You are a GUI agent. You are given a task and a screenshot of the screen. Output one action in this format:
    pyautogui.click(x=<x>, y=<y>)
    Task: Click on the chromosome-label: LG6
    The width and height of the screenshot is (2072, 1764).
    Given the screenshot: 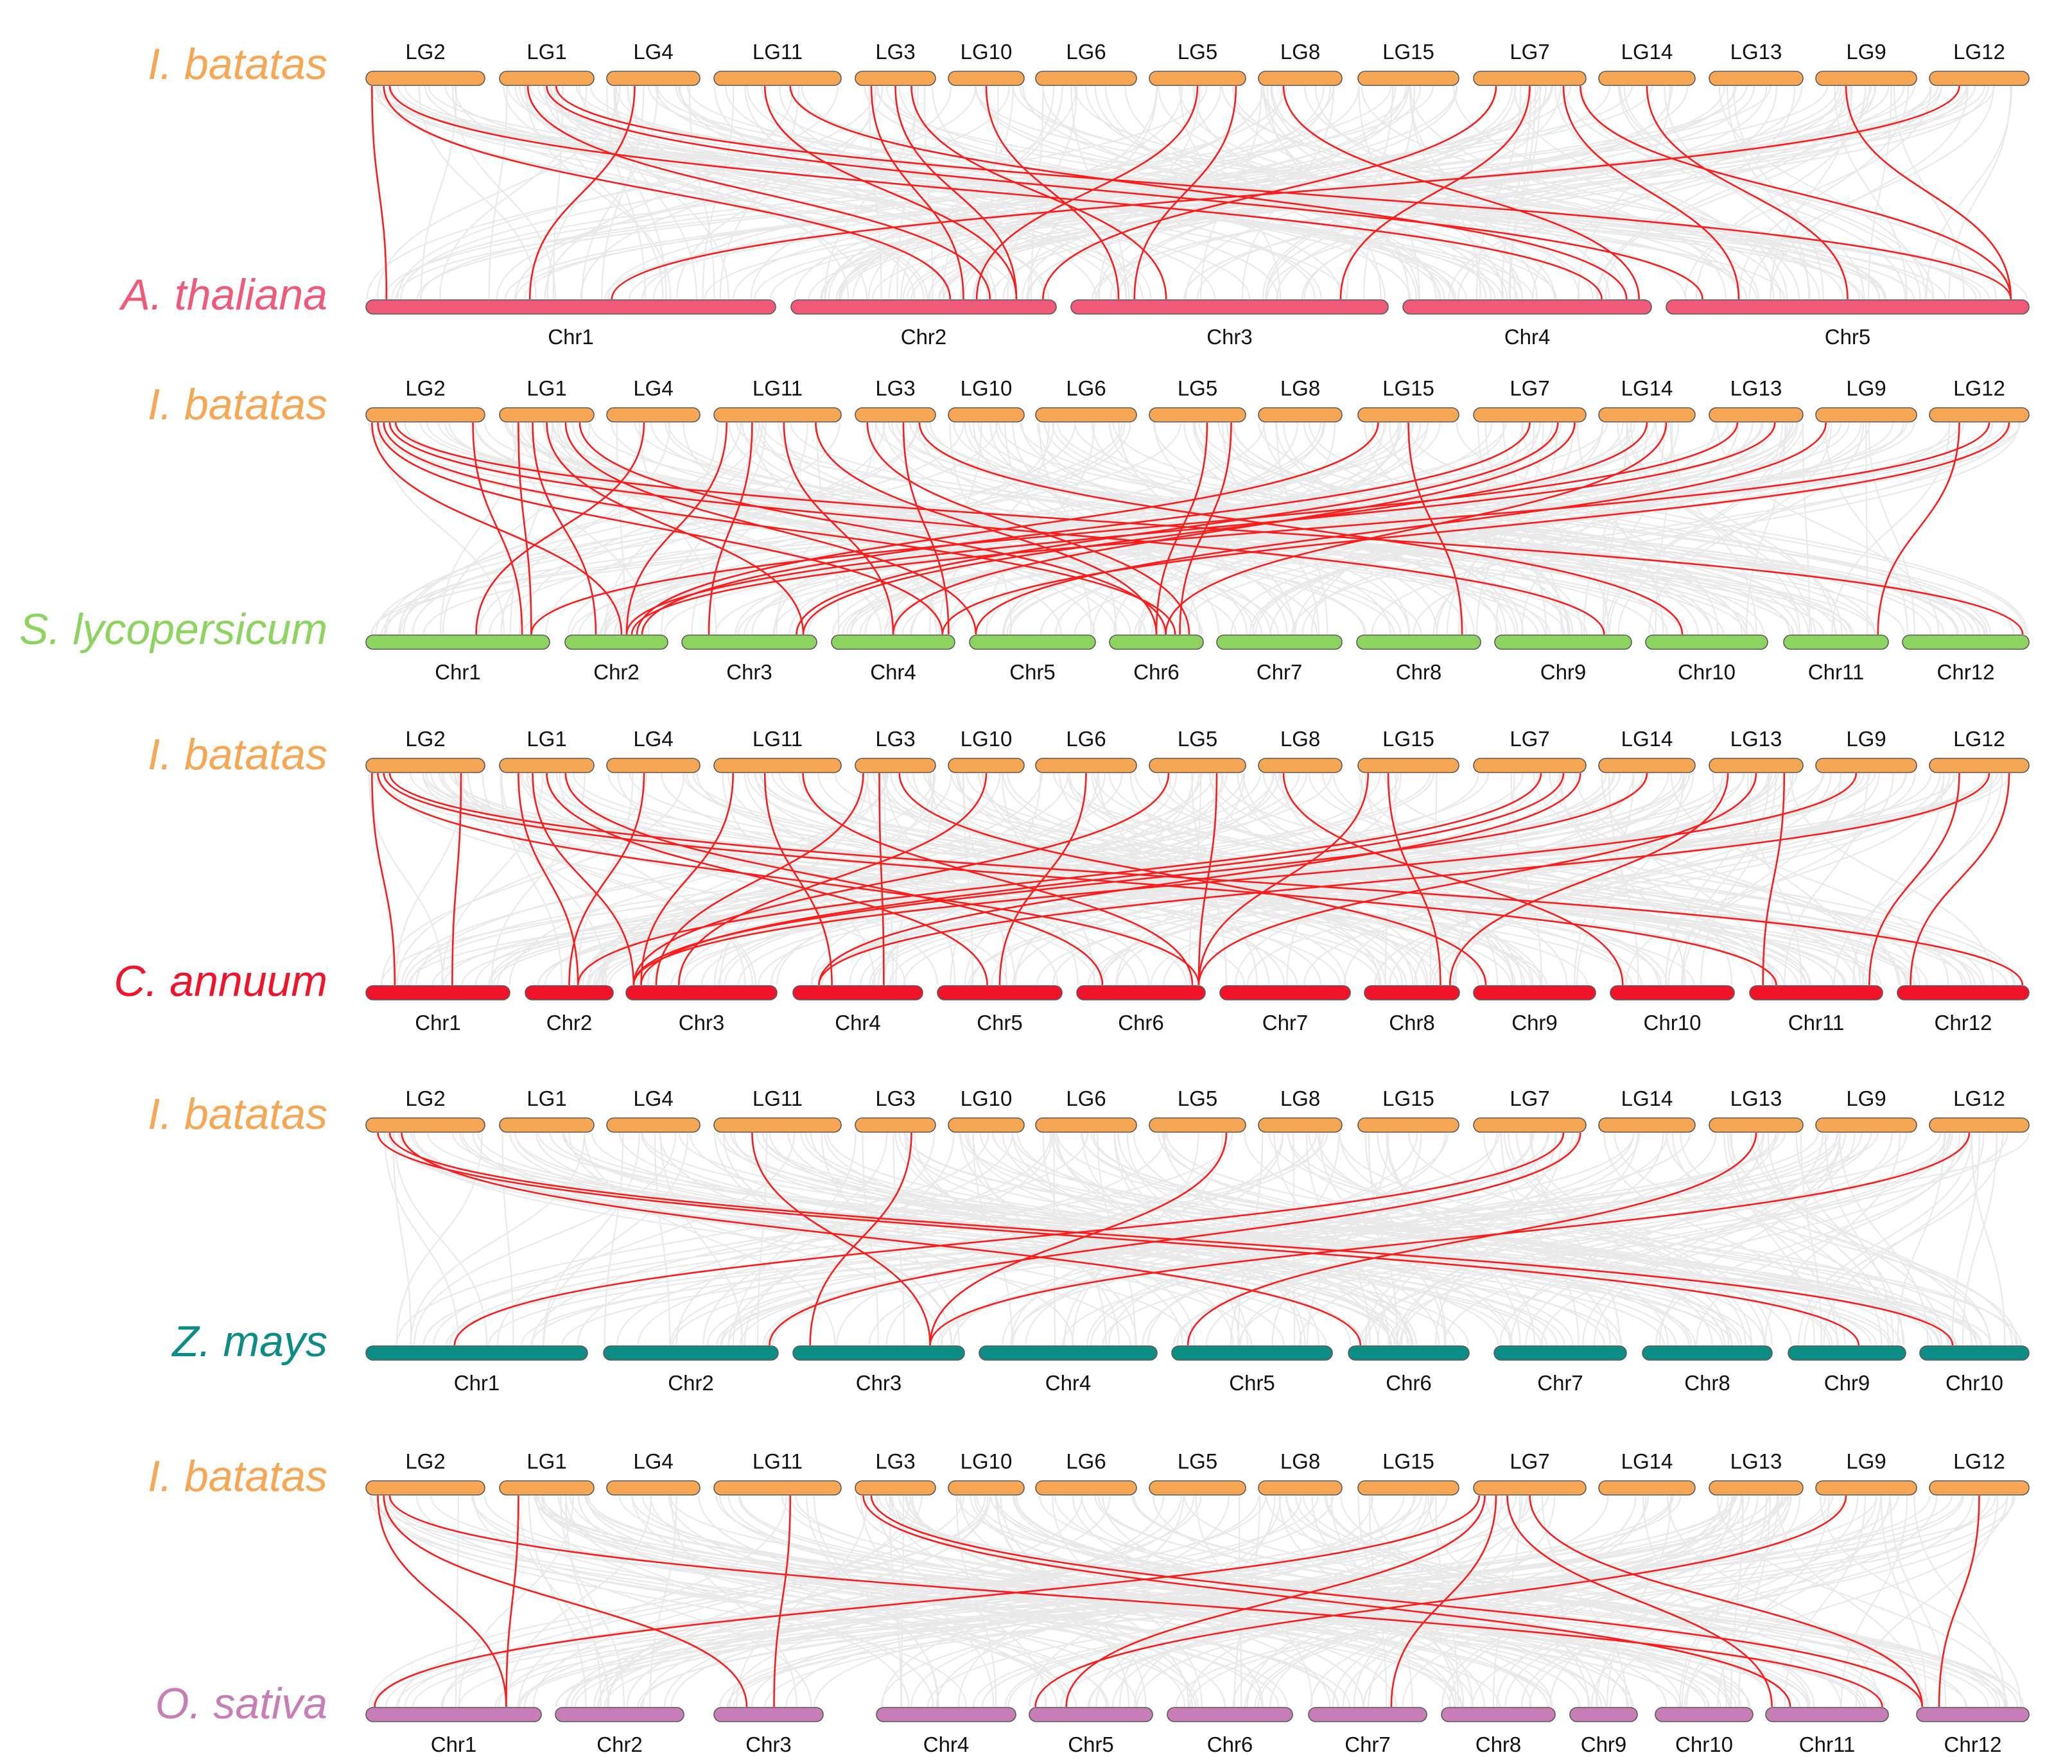 What is the action you would take?
    pyautogui.click(x=1086, y=1098)
    